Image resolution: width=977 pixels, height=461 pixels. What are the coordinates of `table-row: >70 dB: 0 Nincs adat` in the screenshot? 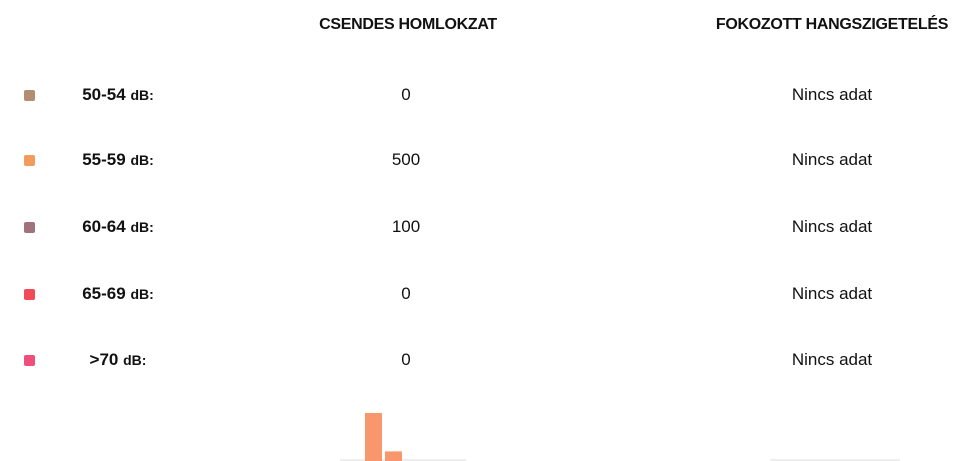 It's located at (488, 362).